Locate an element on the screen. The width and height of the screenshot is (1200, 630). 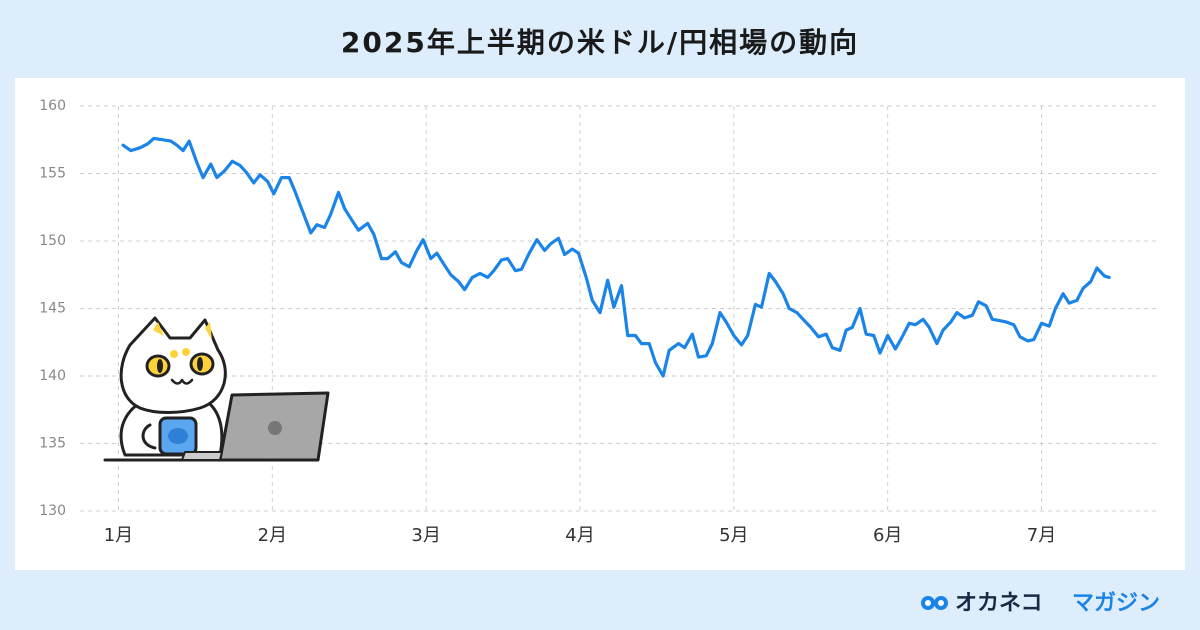
cat-illustration is located at coordinates (216, 389).